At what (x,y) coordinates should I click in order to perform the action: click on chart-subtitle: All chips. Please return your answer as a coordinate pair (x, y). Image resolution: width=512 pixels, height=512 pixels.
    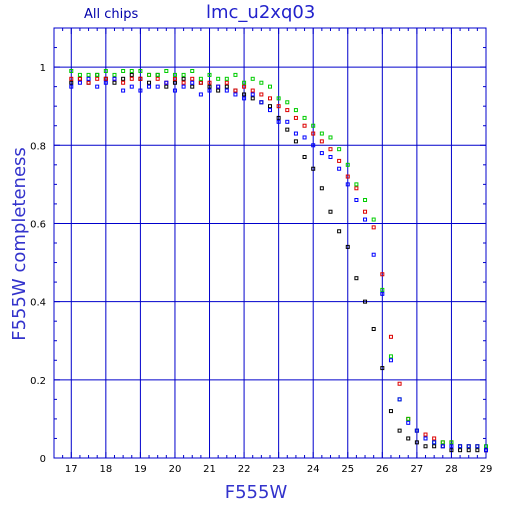
    Looking at the image, I should click on (111, 14).